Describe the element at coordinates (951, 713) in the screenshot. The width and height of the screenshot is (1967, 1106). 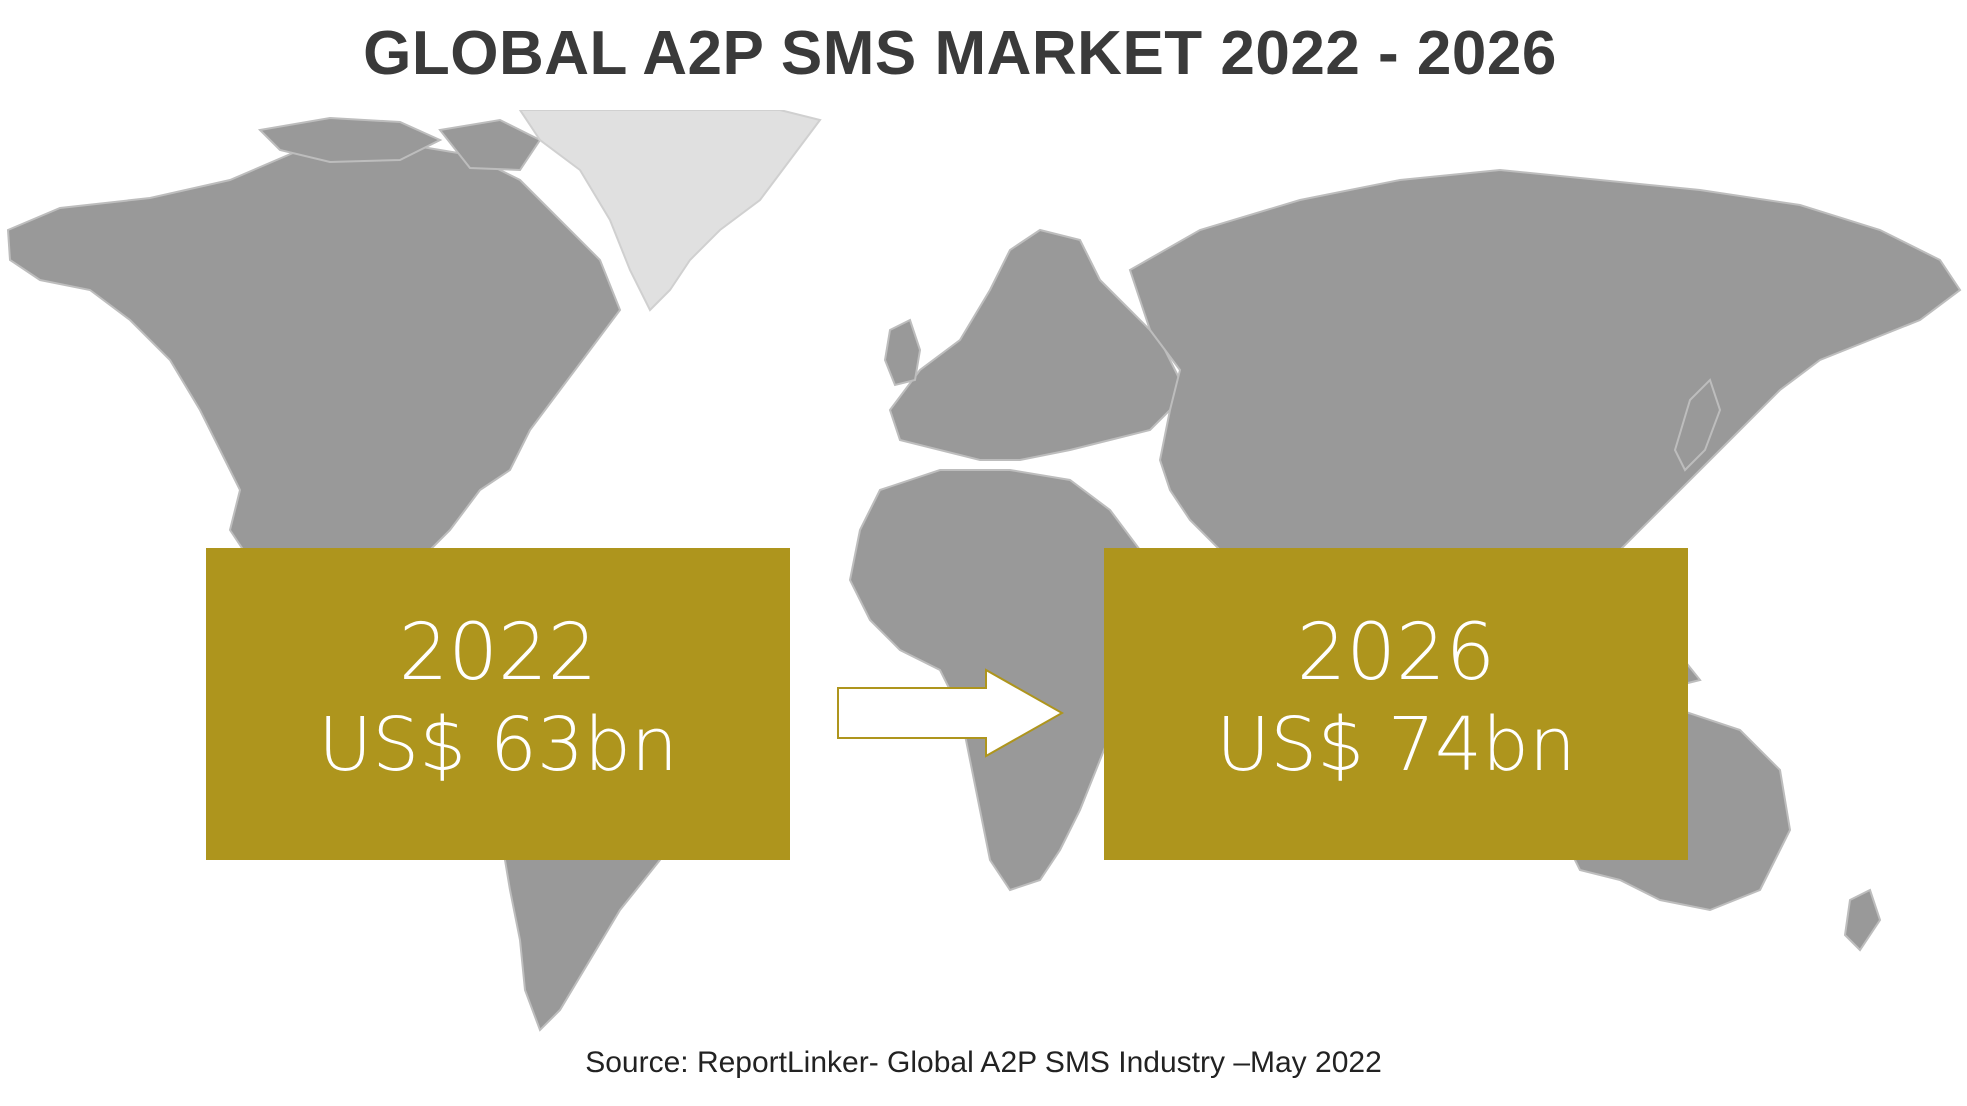
I see `right-arrow-icon` at that location.